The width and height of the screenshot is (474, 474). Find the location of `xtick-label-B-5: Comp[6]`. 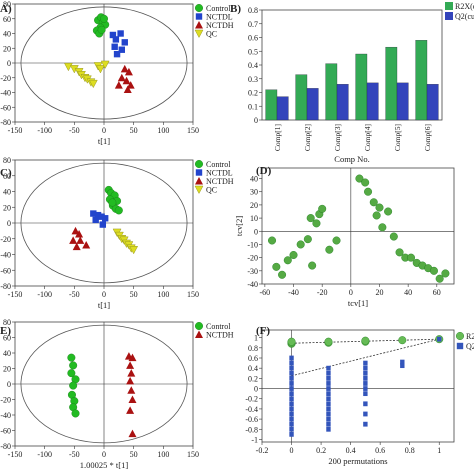

xtick-label-B-5: Comp[6] is located at coordinates (427, 137).